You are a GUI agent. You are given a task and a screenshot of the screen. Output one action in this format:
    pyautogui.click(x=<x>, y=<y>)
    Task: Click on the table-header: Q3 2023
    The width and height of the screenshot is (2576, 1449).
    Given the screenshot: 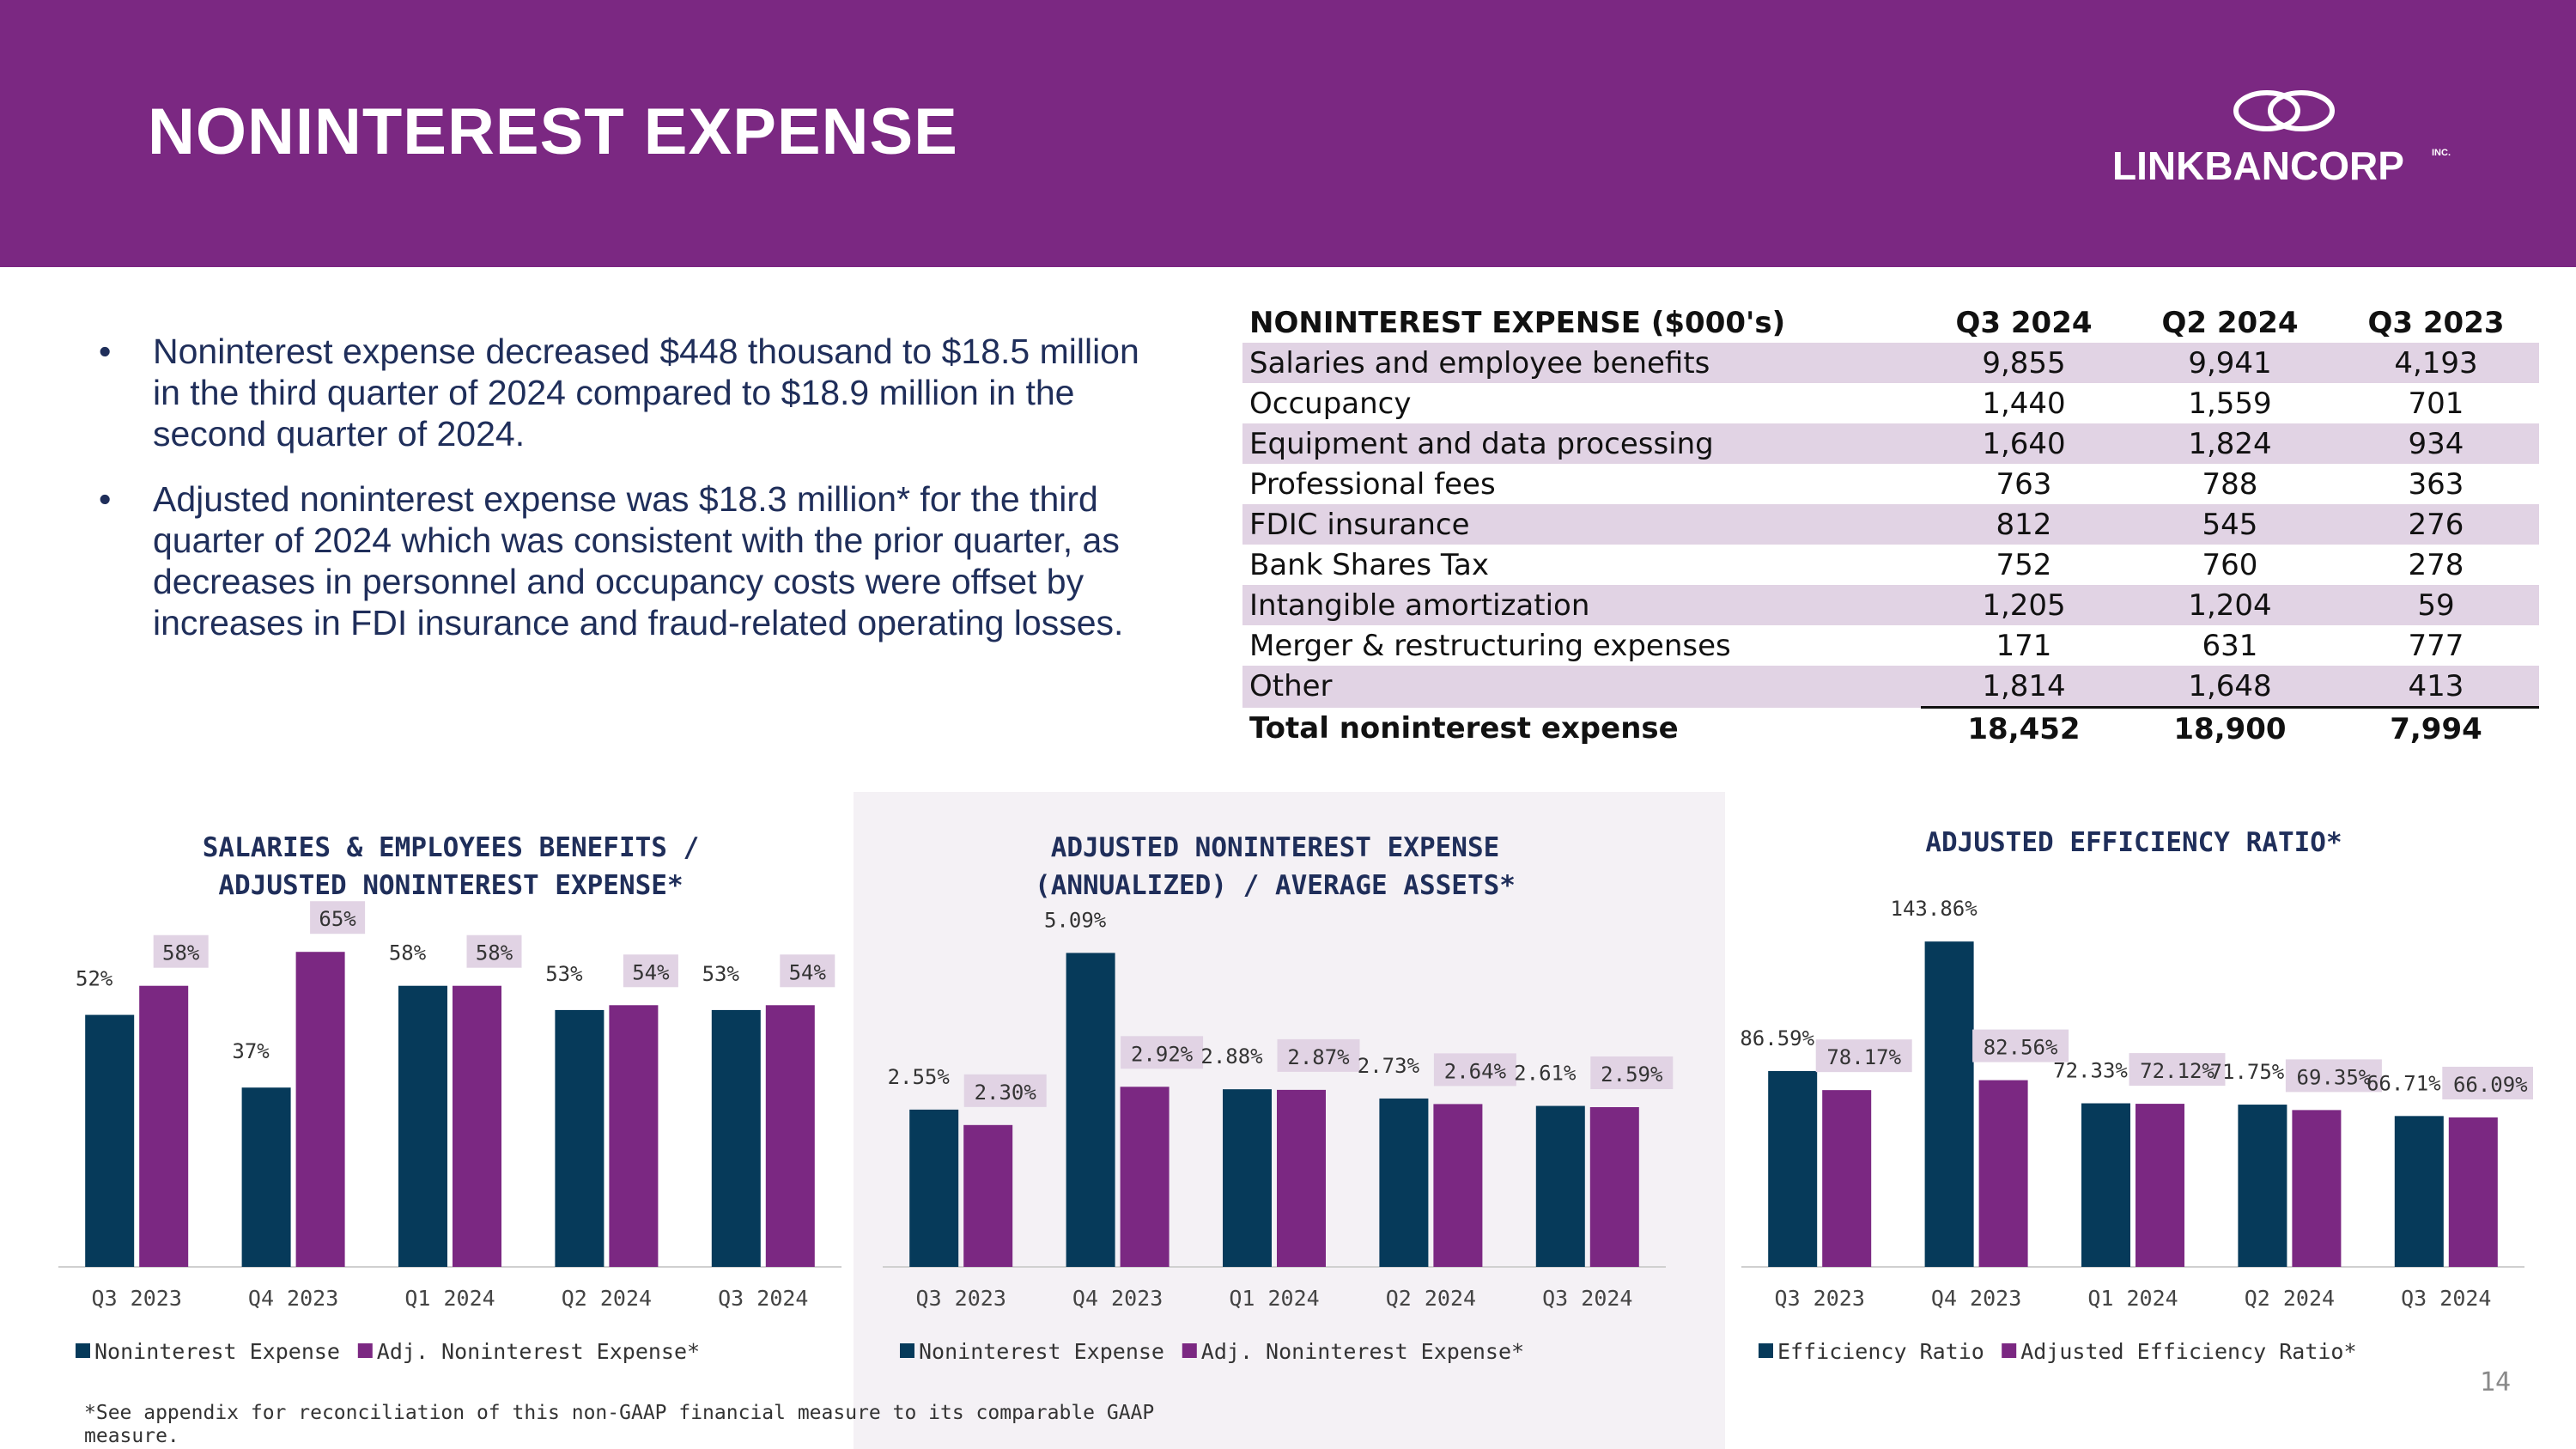 What is the action you would take?
    pyautogui.click(x=2436, y=322)
    